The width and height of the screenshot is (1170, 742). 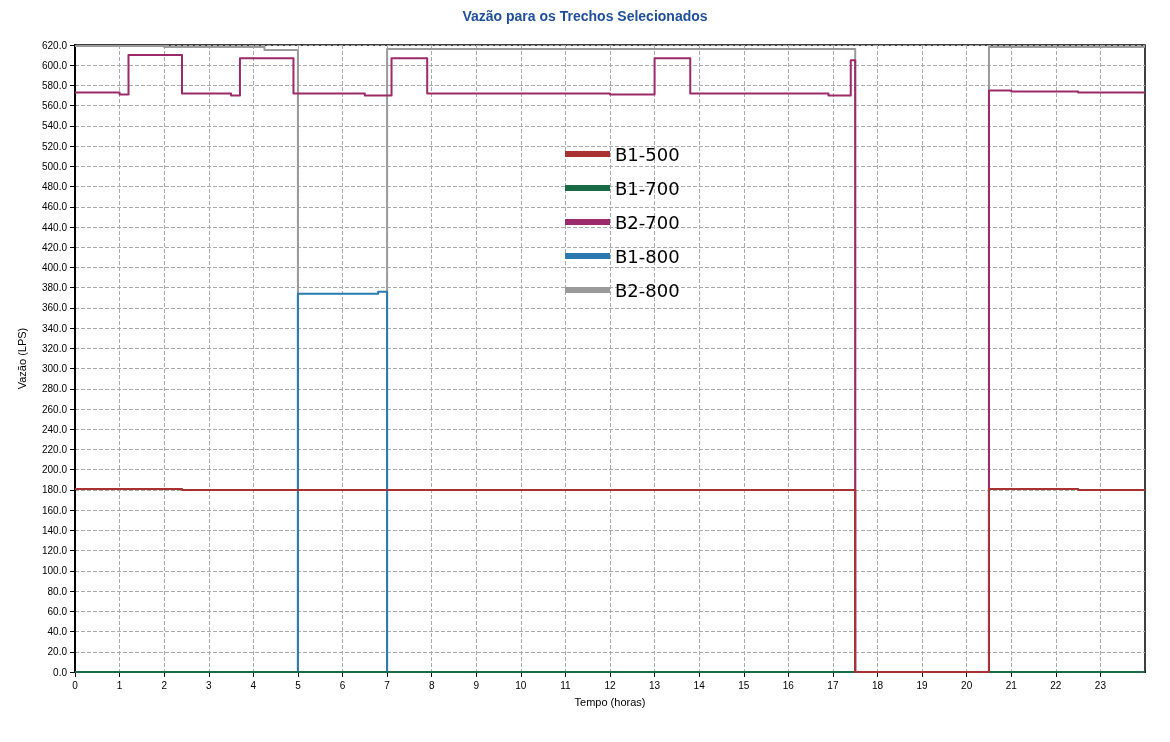 What do you see at coordinates (54, 85) in the screenshot?
I see `y-tick-label: 580.0` at bounding box center [54, 85].